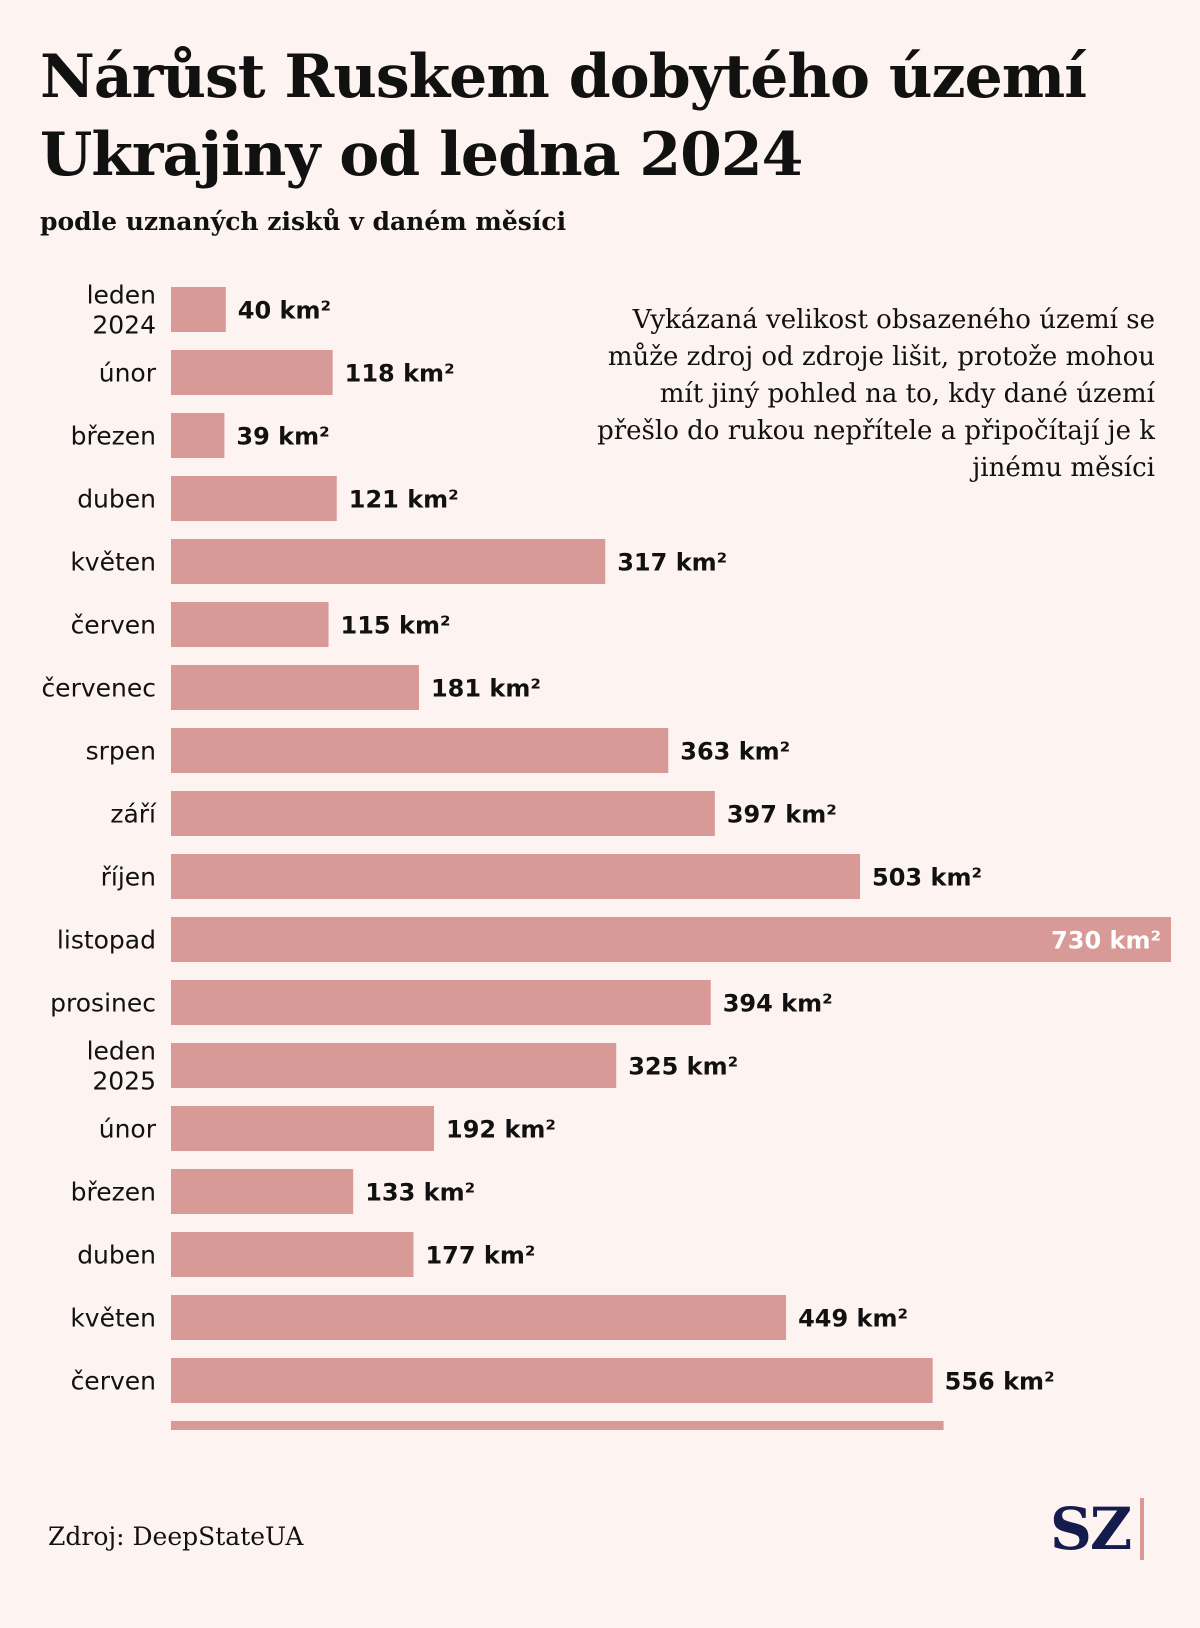 The image size is (1200, 1628). What do you see at coordinates (782, 815) in the screenshot?
I see `value-label-8: 397 km²` at bounding box center [782, 815].